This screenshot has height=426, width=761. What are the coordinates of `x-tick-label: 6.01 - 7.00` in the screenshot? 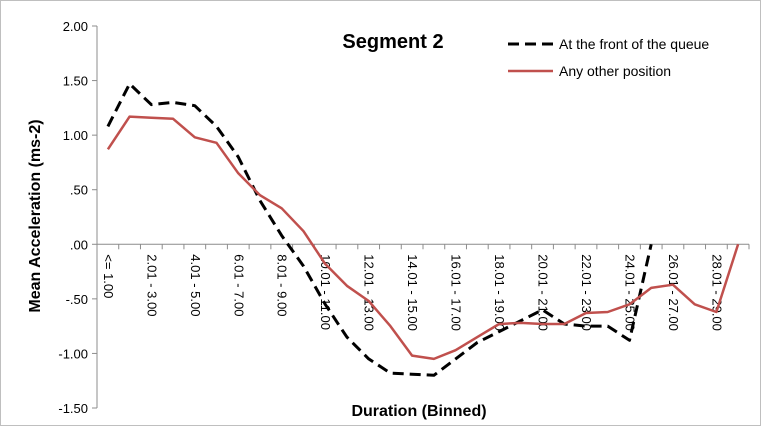 It's located at (238, 285).